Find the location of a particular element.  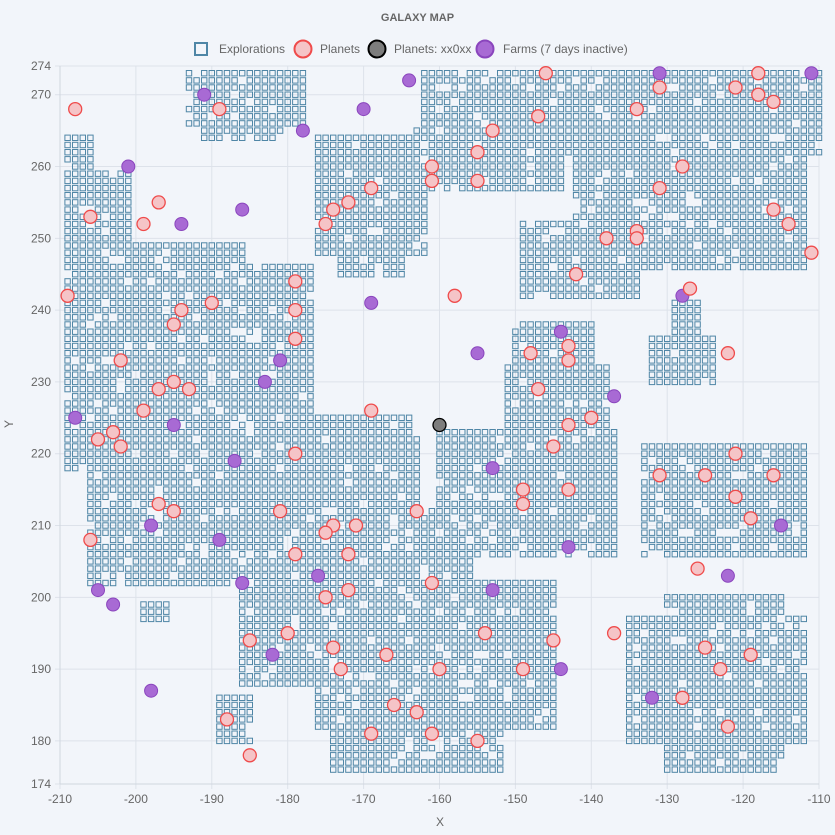

legend-item-planets-xx0xx: Planets: xx0xx is located at coordinates (419, 49).